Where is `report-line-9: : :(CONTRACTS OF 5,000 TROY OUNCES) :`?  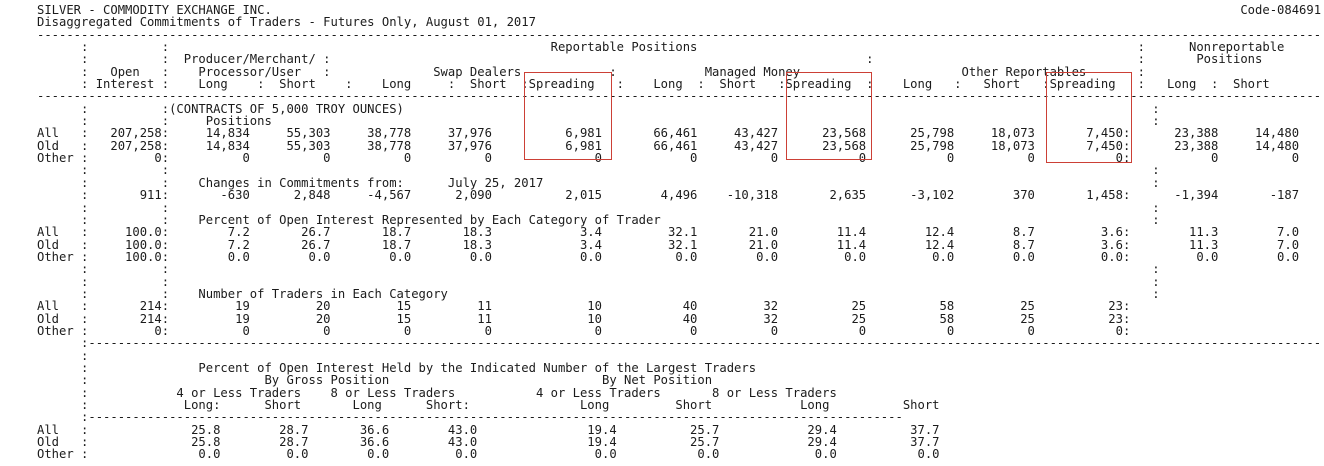 report-line-9: : :(CONTRACTS OF 5,000 TROY OUNCES) : is located at coordinates (679, 108).